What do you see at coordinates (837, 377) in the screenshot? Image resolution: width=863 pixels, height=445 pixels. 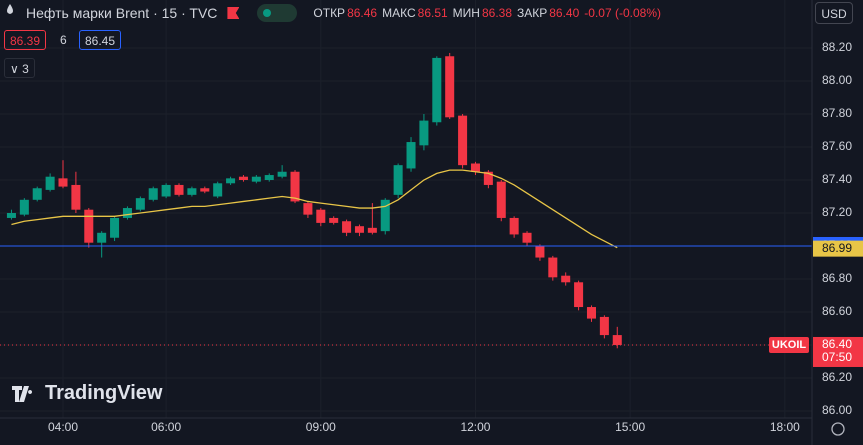 I see `y-tick-label: 86.20` at bounding box center [837, 377].